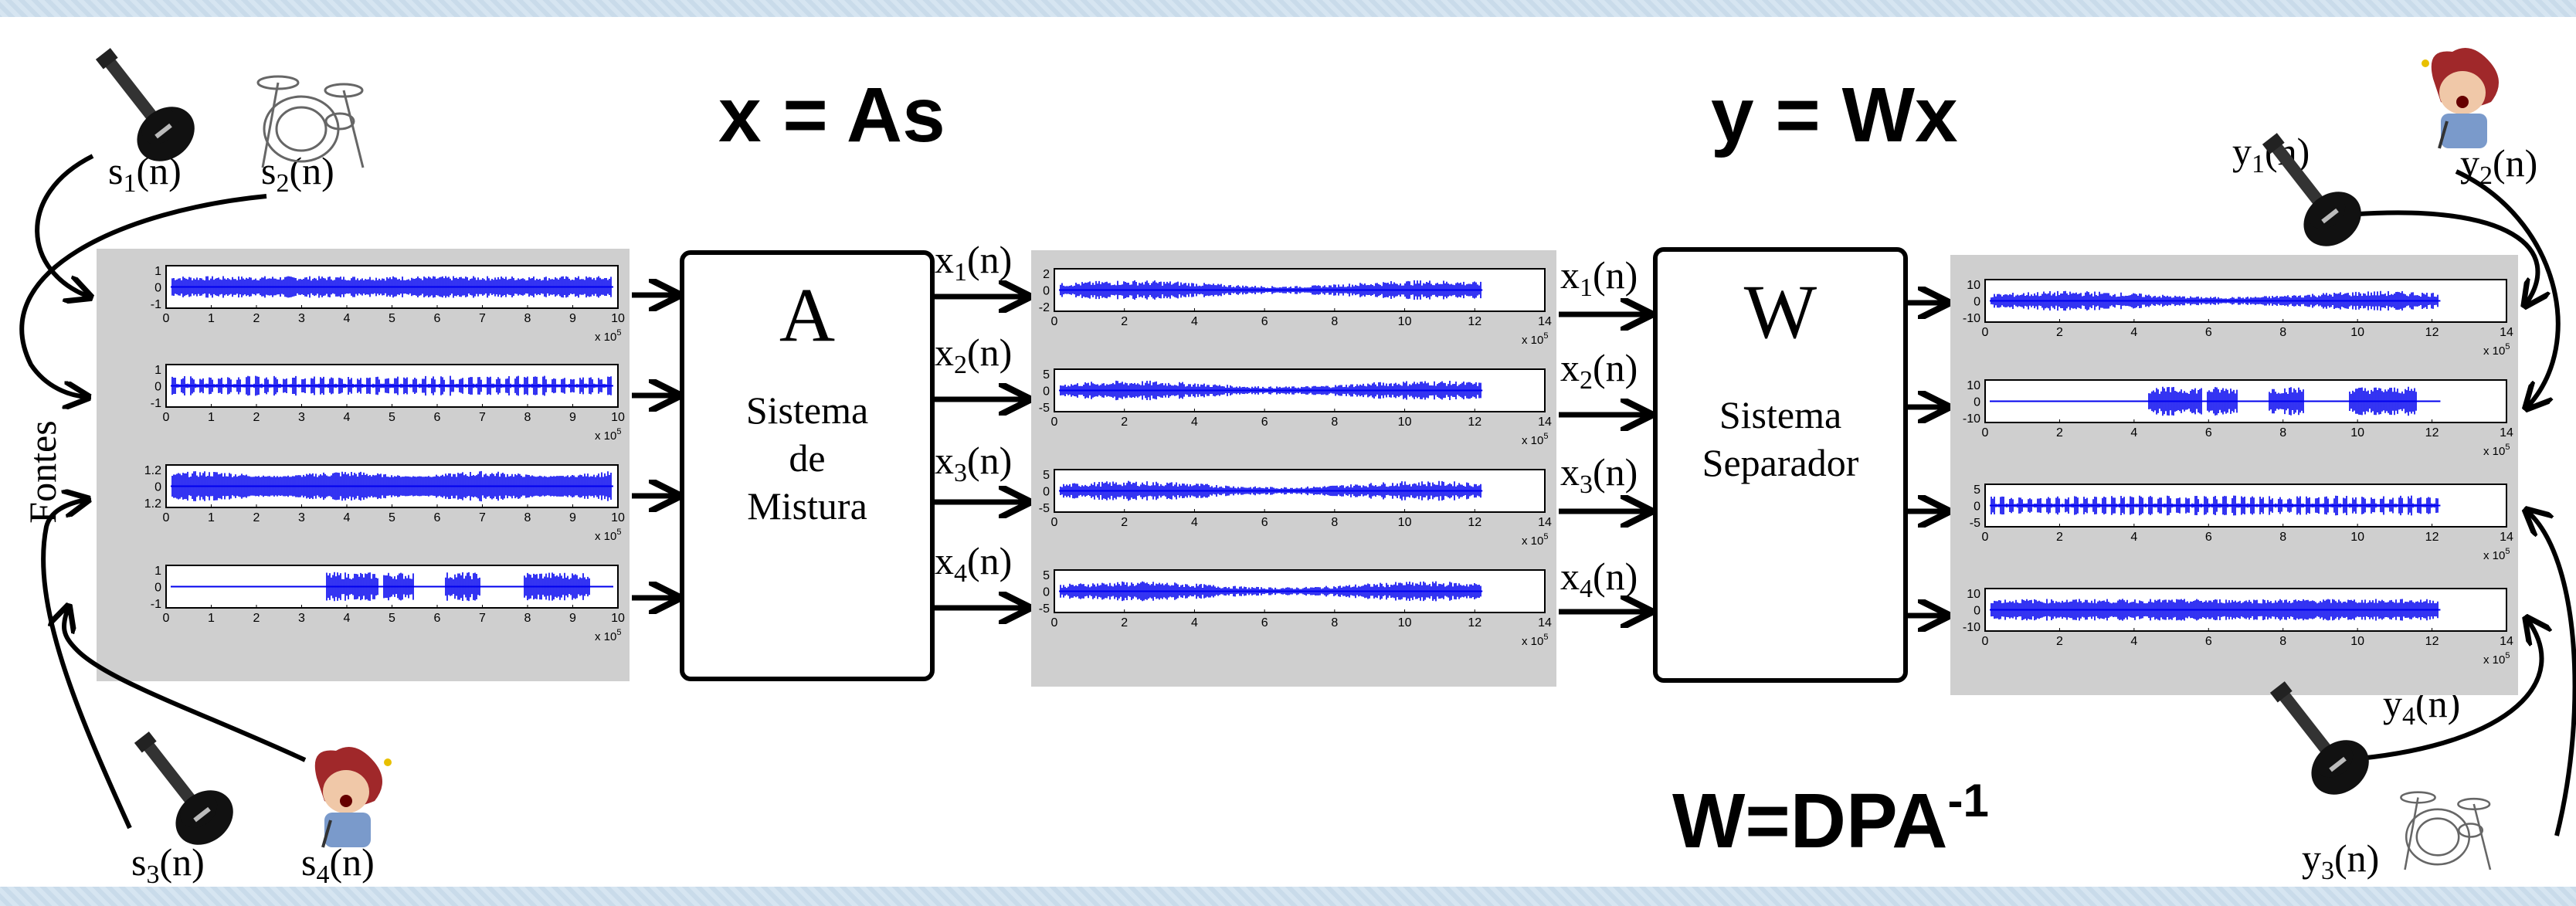 The image size is (2576, 906). I want to click on drum-kit-icon, so click(310, 121).